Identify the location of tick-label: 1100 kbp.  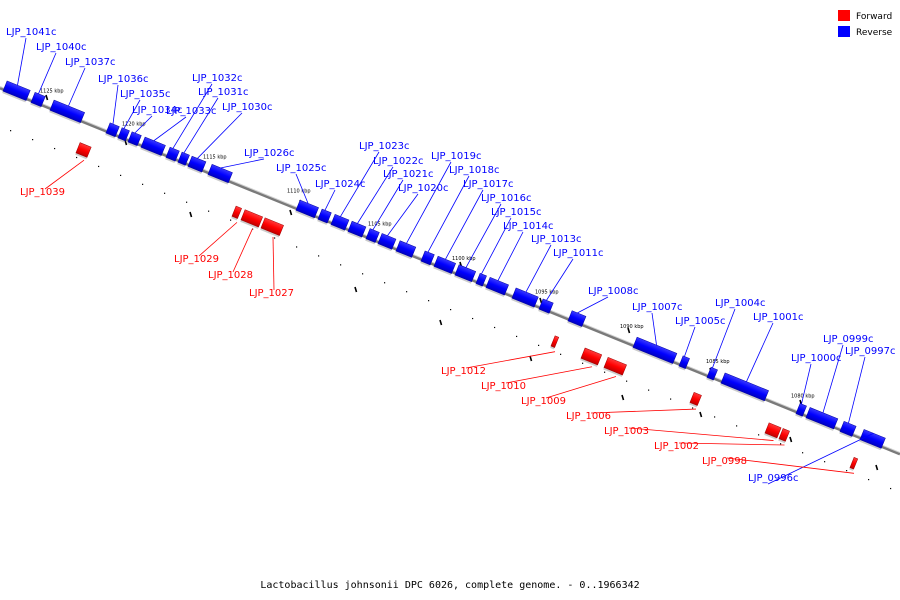
(464, 259).